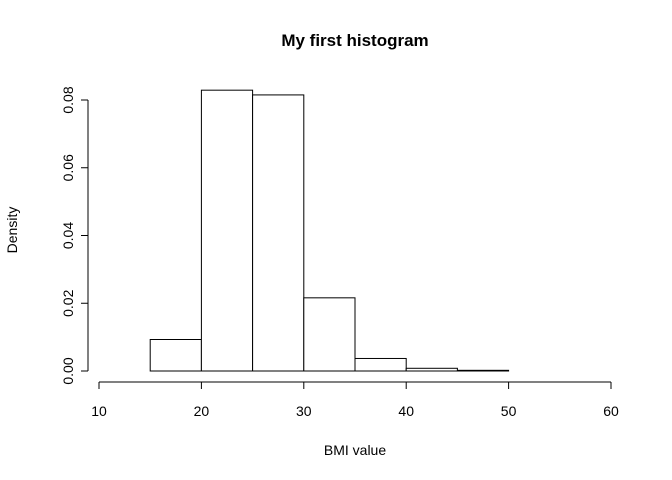 Image resolution: width=672 pixels, height=480 pixels. I want to click on x-tick-label: 20, so click(202, 411).